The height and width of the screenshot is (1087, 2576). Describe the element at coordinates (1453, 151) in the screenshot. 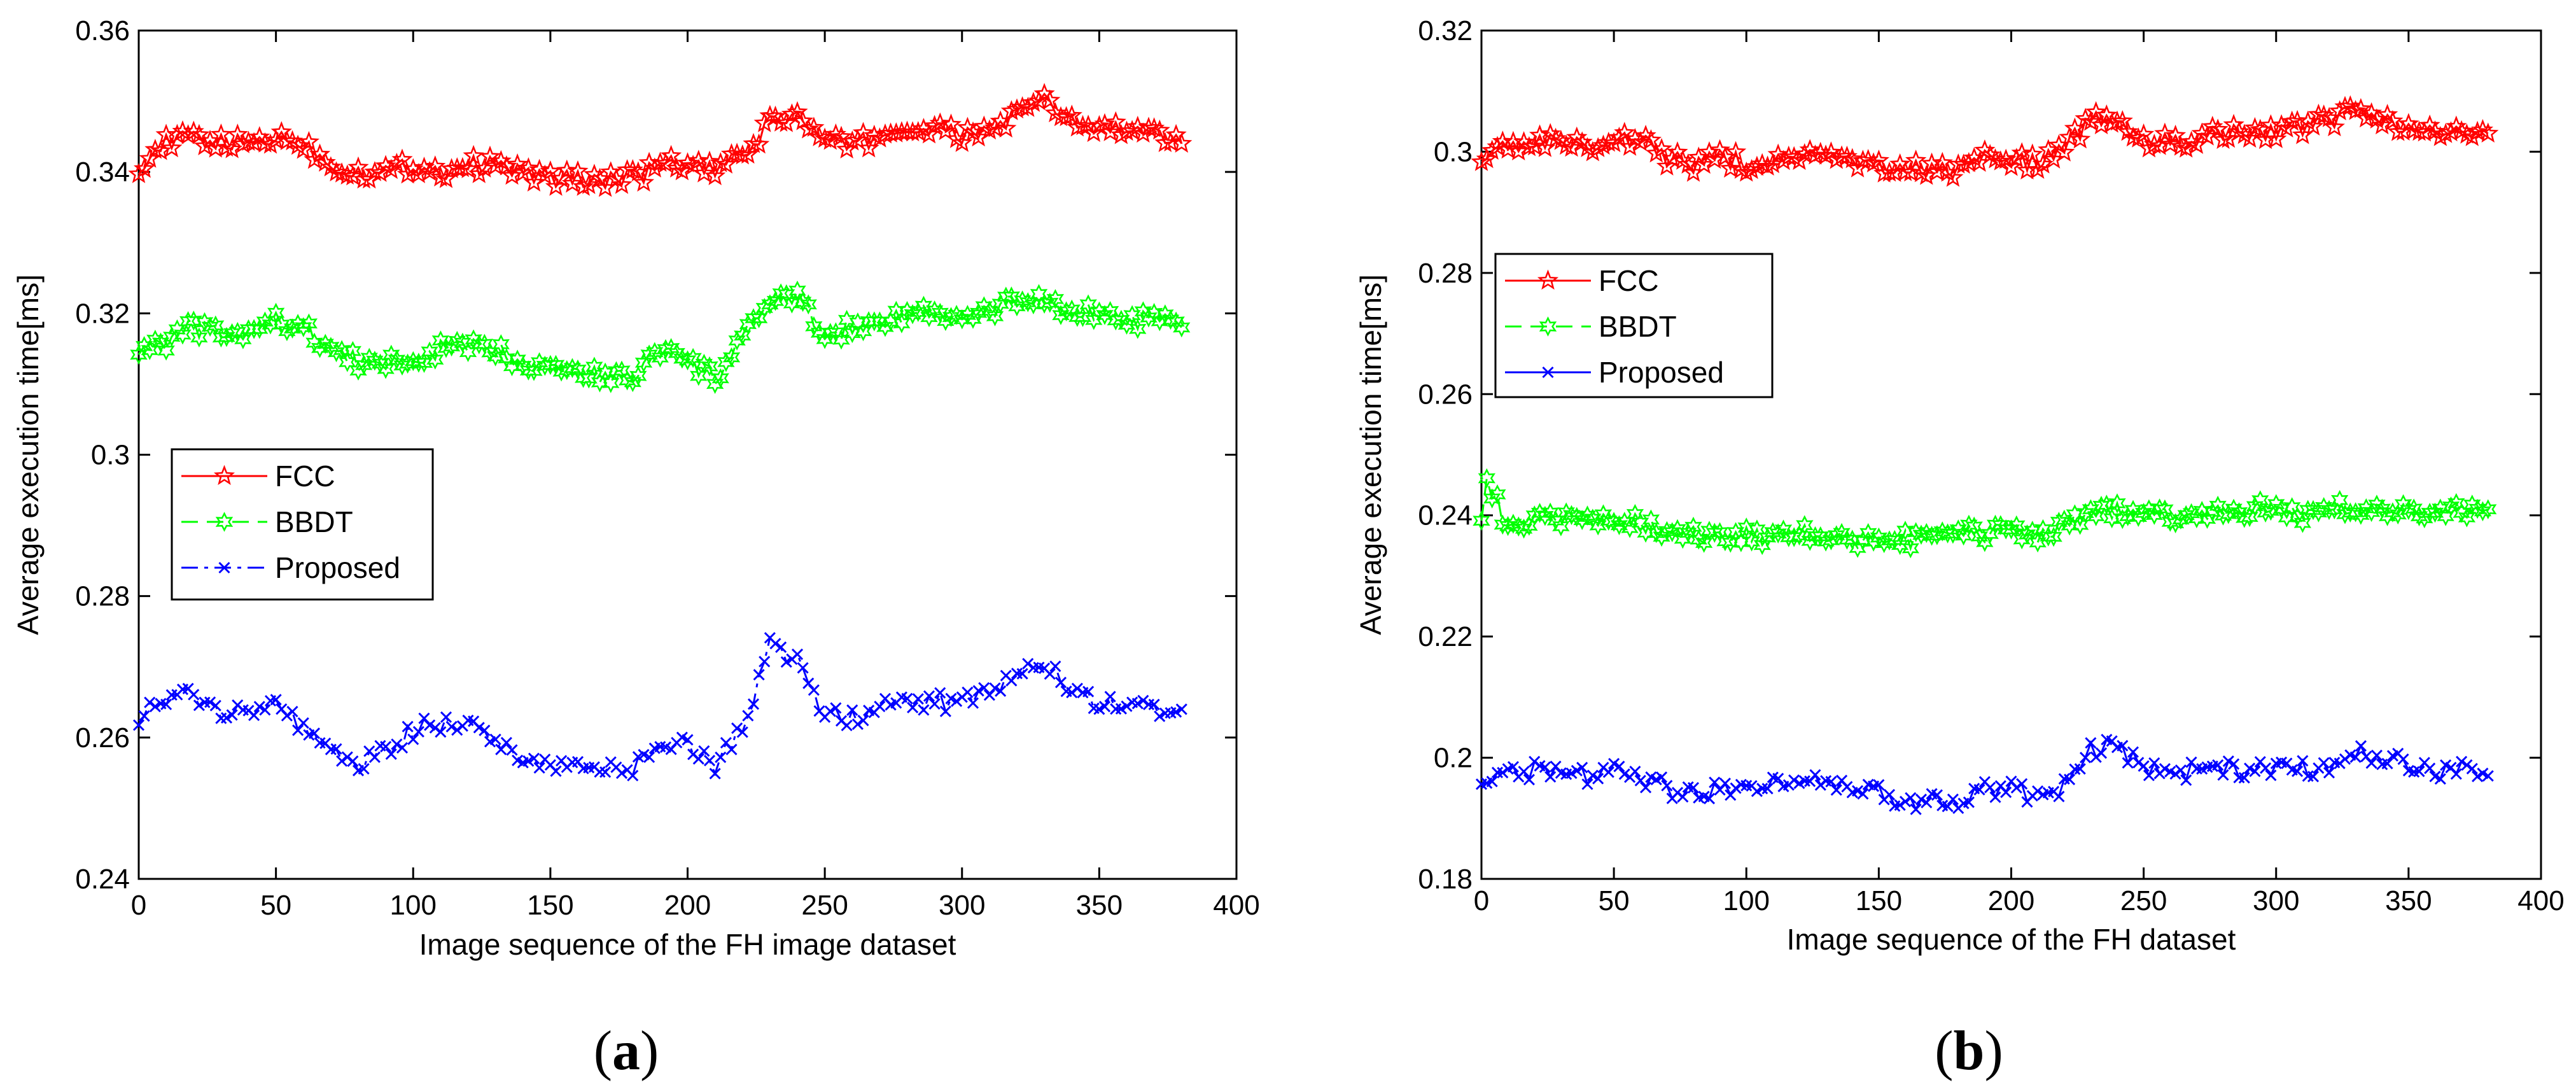

I see `y-tick-label-b-6: 0.3` at that location.